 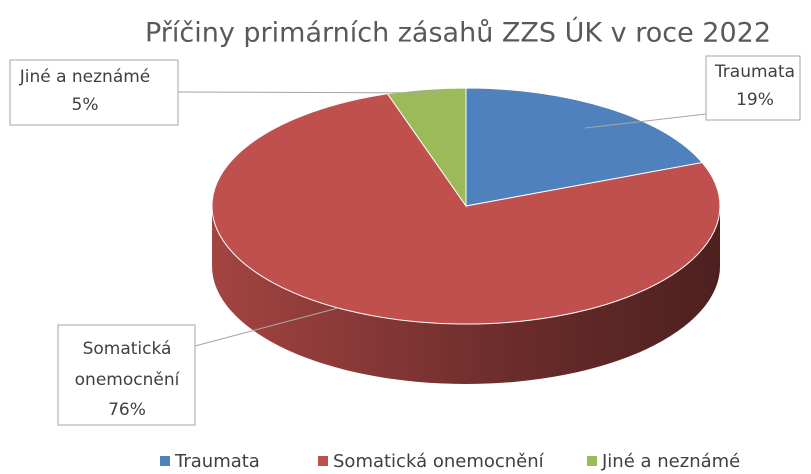 I want to click on data-label-category: Somatická onemocnění, so click(x=128, y=364).